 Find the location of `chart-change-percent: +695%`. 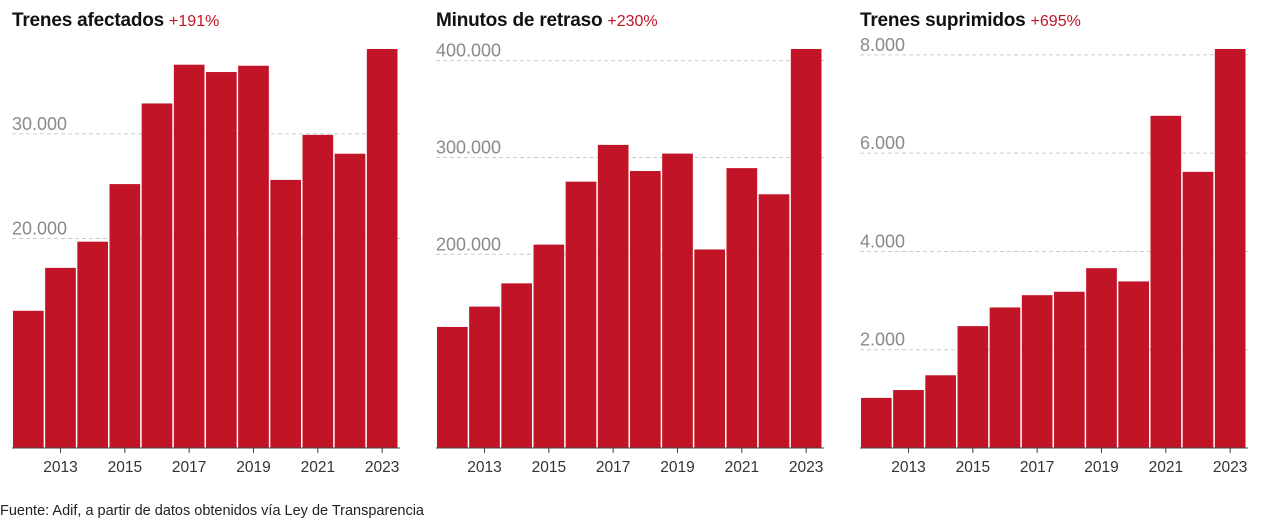

chart-change-percent: +695% is located at coordinates (1055, 21).